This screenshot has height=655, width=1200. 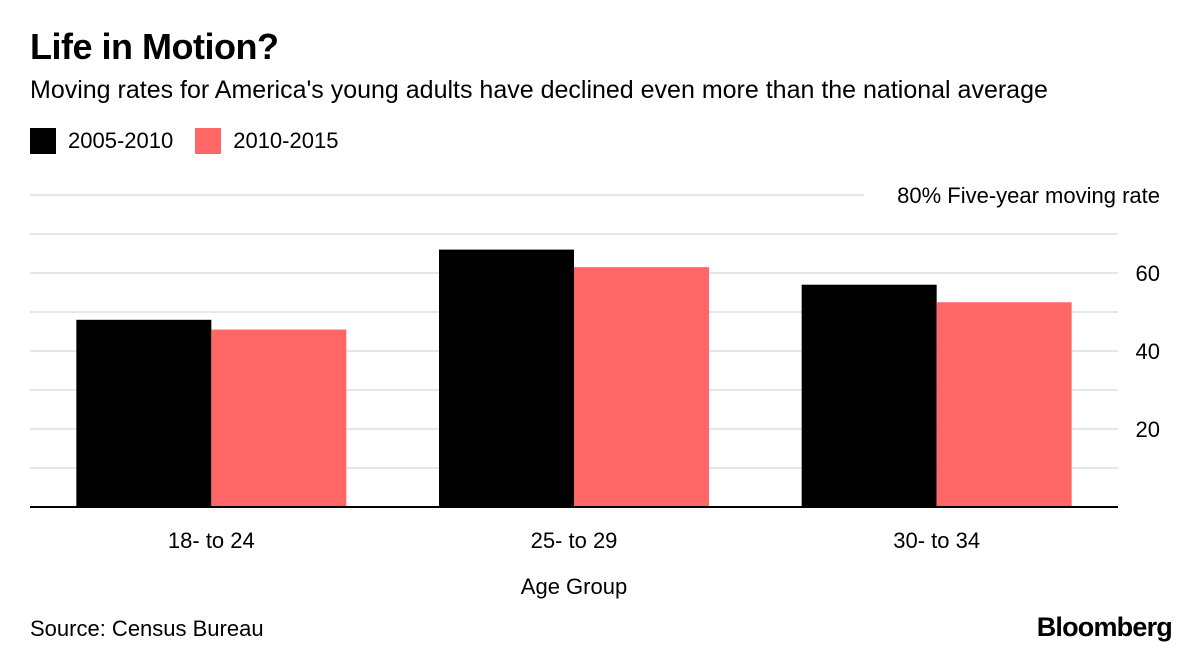 What do you see at coordinates (147, 628) in the screenshot?
I see `source-note: Source: Census Bureau` at bounding box center [147, 628].